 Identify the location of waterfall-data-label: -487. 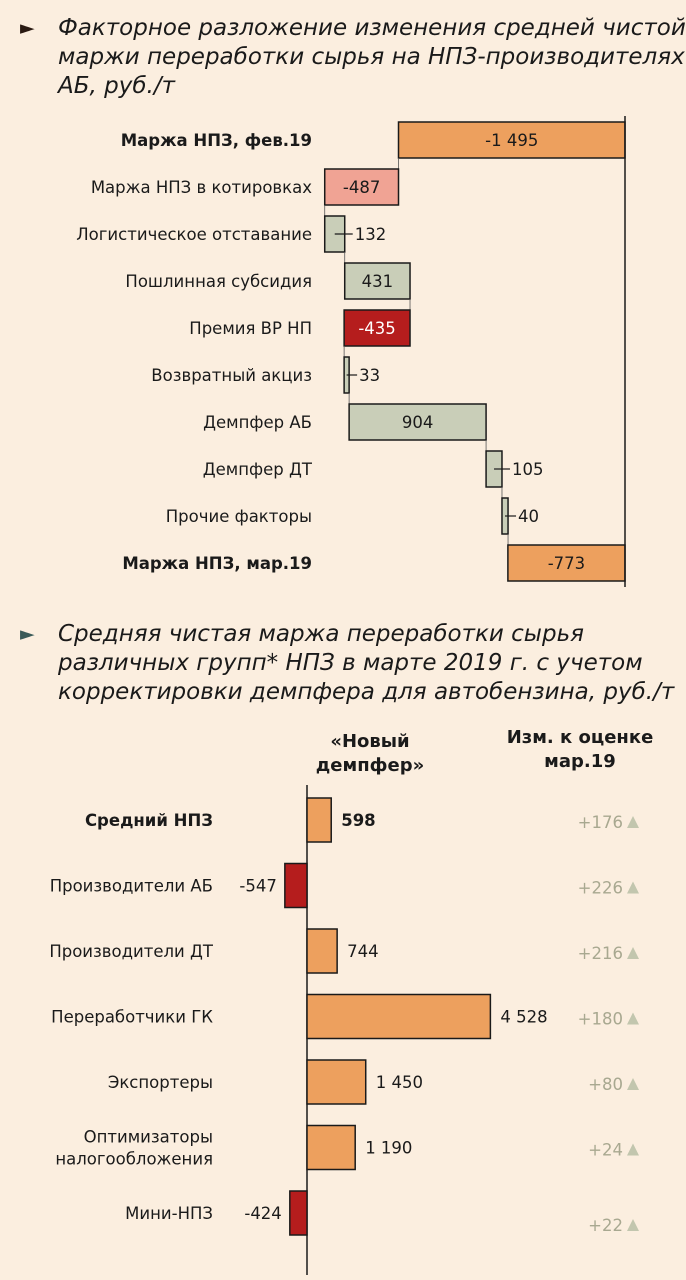
(361, 187).